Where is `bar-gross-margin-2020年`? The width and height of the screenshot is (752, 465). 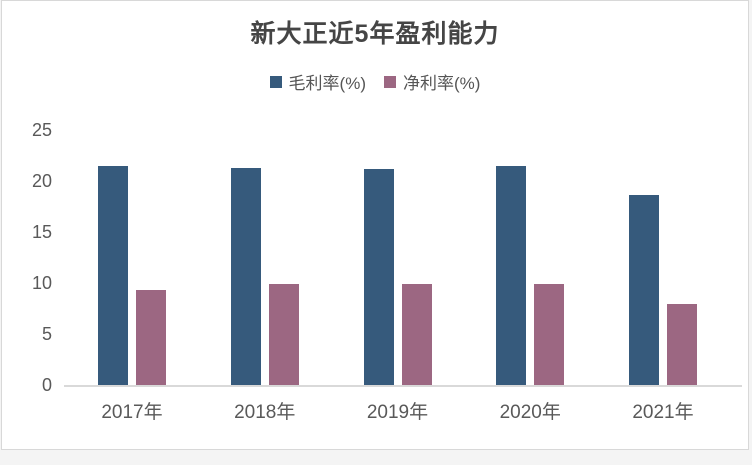 bar-gross-margin-2020年 is located at coordinates (511, 275).